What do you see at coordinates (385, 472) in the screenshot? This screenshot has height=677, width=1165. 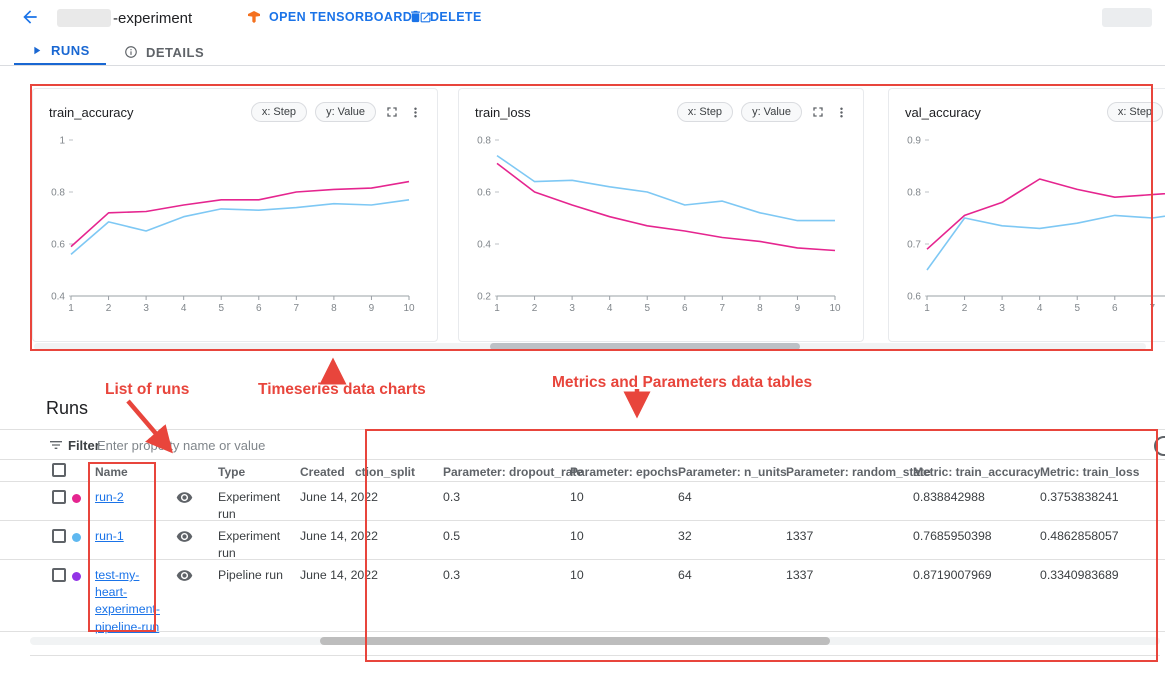 I see `column-header-ction-split: ction_split` at bounding box center [385, 472].